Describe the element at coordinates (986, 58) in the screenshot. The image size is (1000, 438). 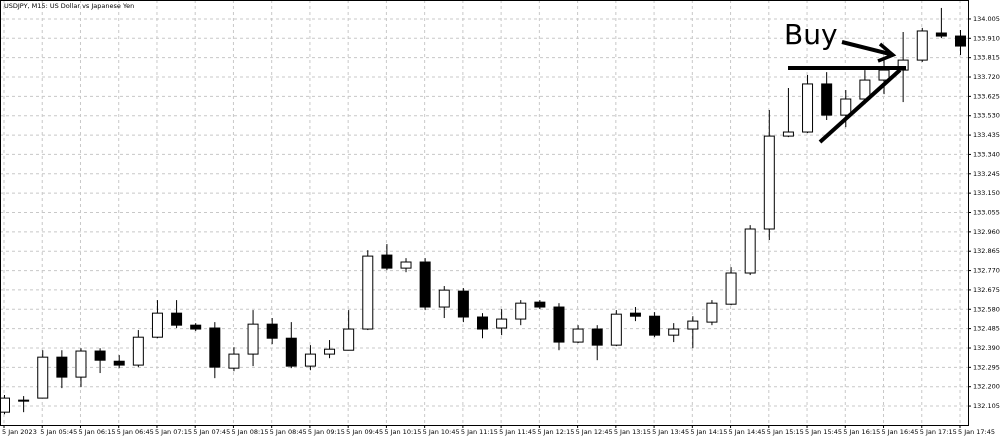
I see `y-tick-label: 133.815` at that location.